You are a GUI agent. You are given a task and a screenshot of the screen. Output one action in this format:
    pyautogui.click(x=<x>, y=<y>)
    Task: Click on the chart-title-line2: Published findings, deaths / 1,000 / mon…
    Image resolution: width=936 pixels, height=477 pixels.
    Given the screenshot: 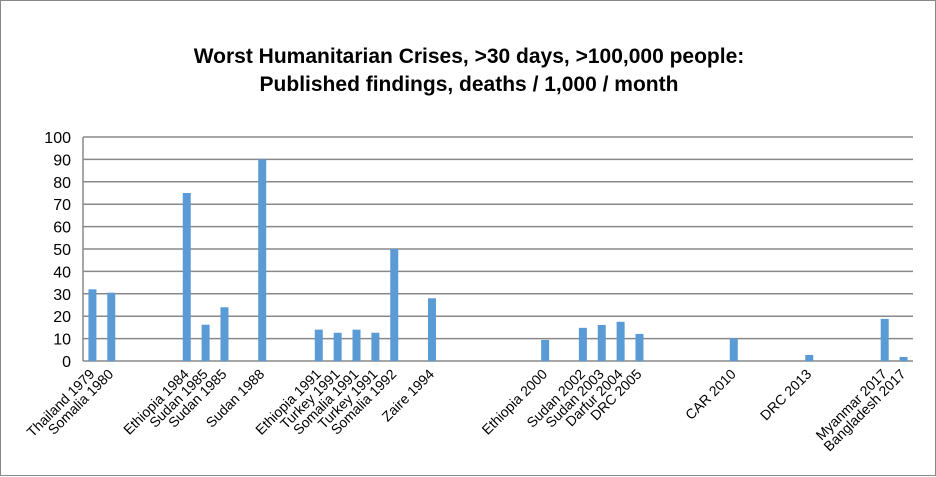 What is the action you would take?
    pyautogui.click(x=469, y=84)
    